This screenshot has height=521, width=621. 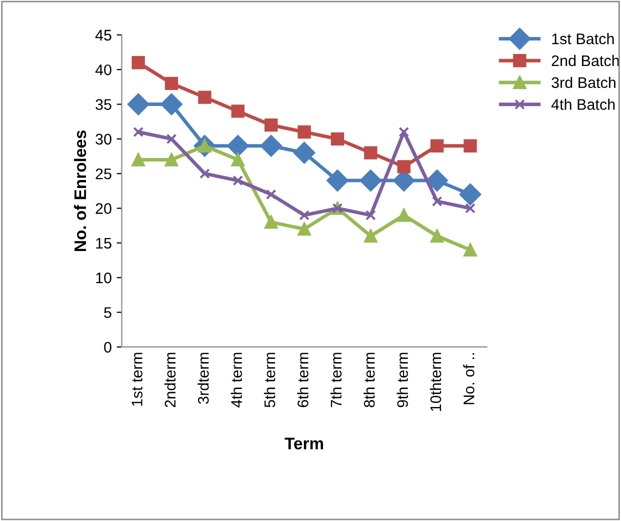 I want to click on y-tick-label: 35, so click(x=104, y=104).